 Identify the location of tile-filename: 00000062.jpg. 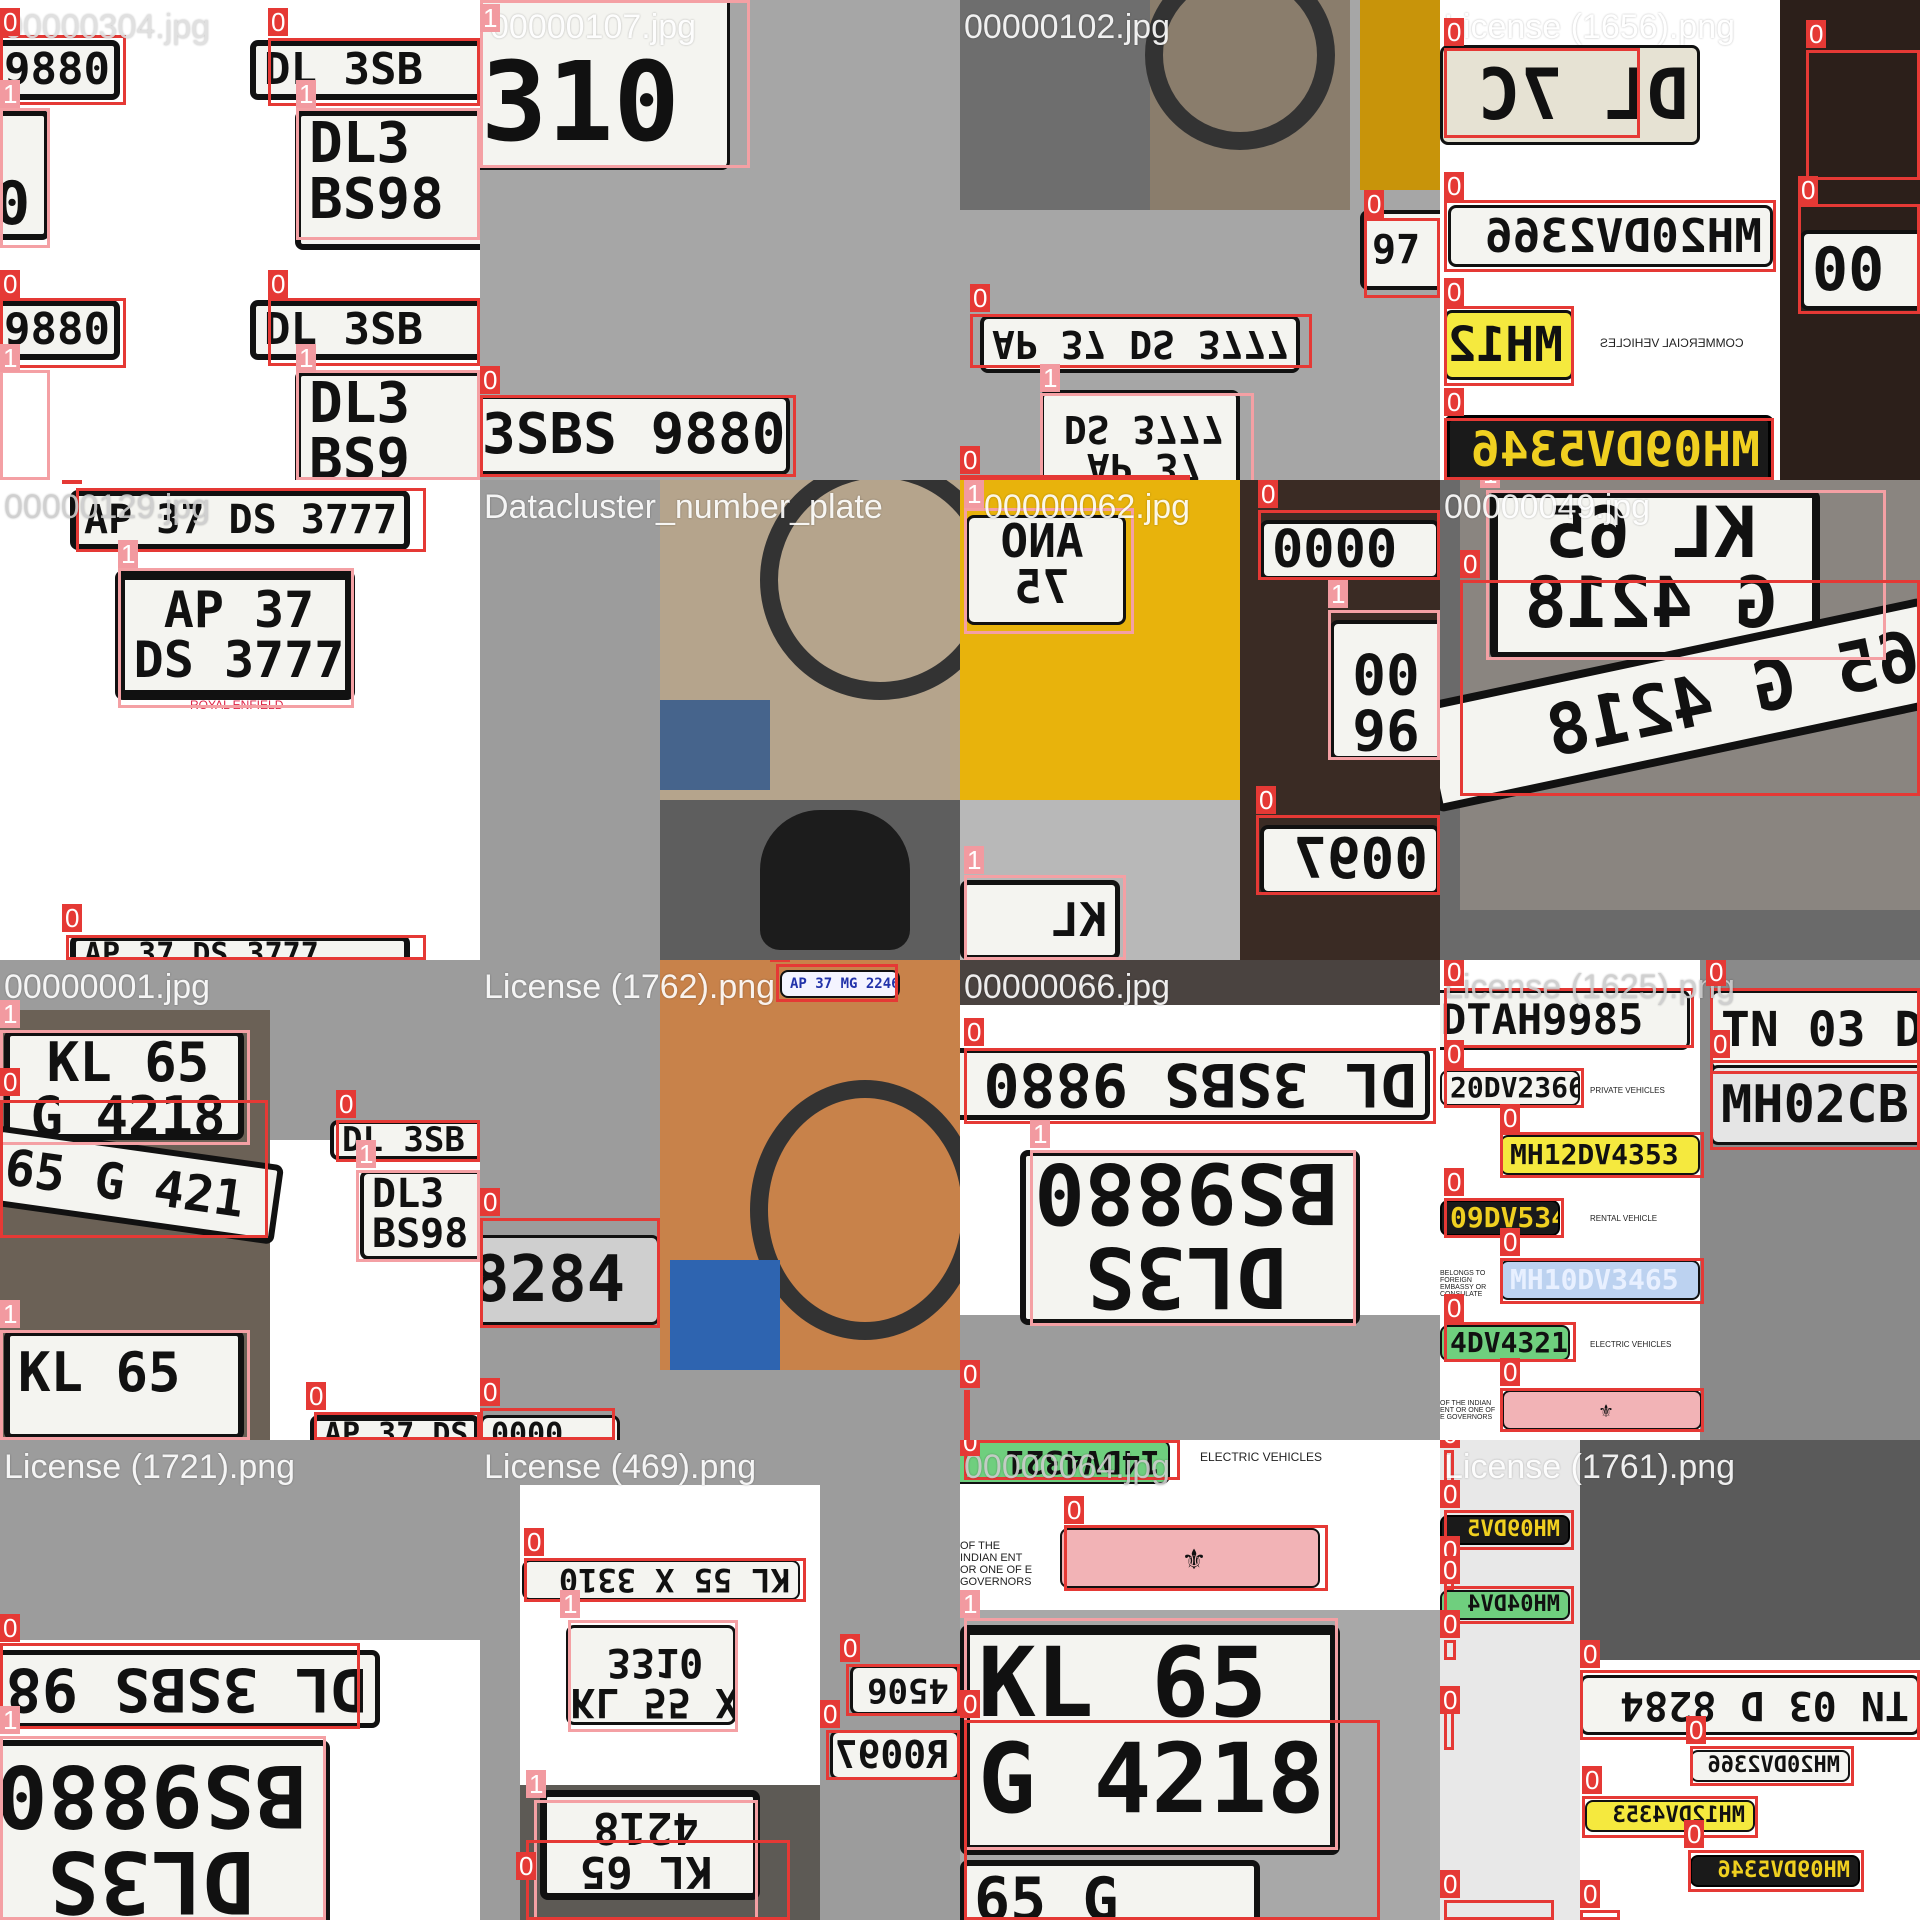
(1087, 507).